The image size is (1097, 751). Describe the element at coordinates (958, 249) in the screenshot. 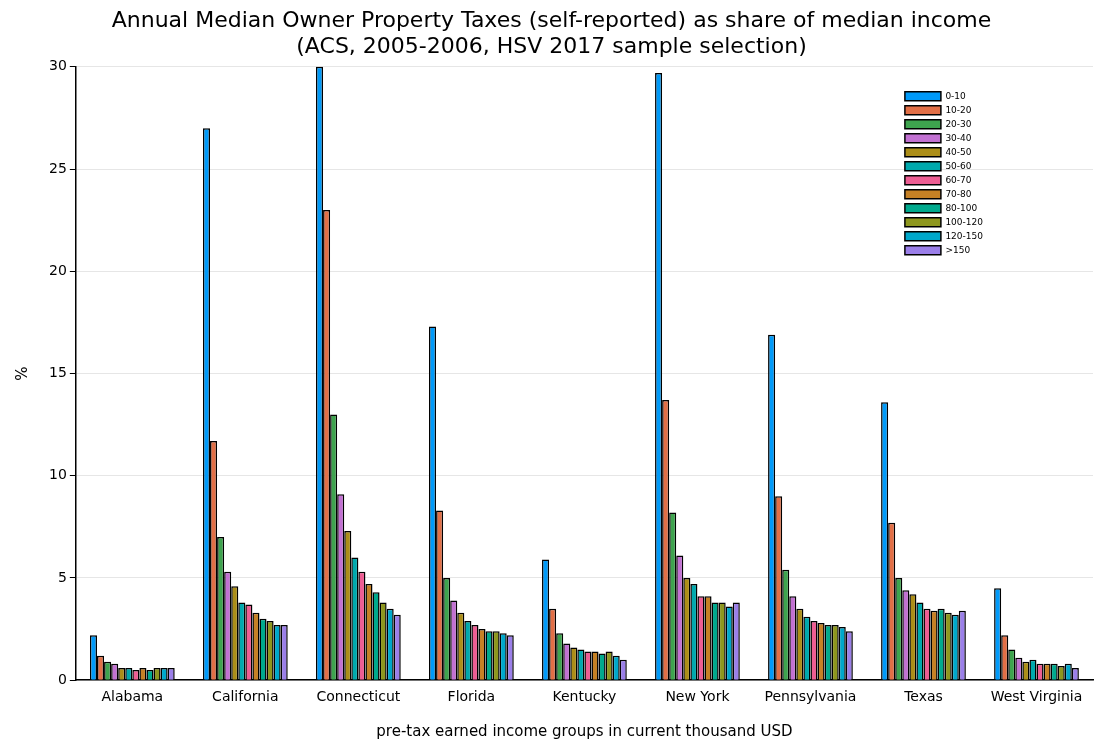

I see `legend-label: >150` at that location.